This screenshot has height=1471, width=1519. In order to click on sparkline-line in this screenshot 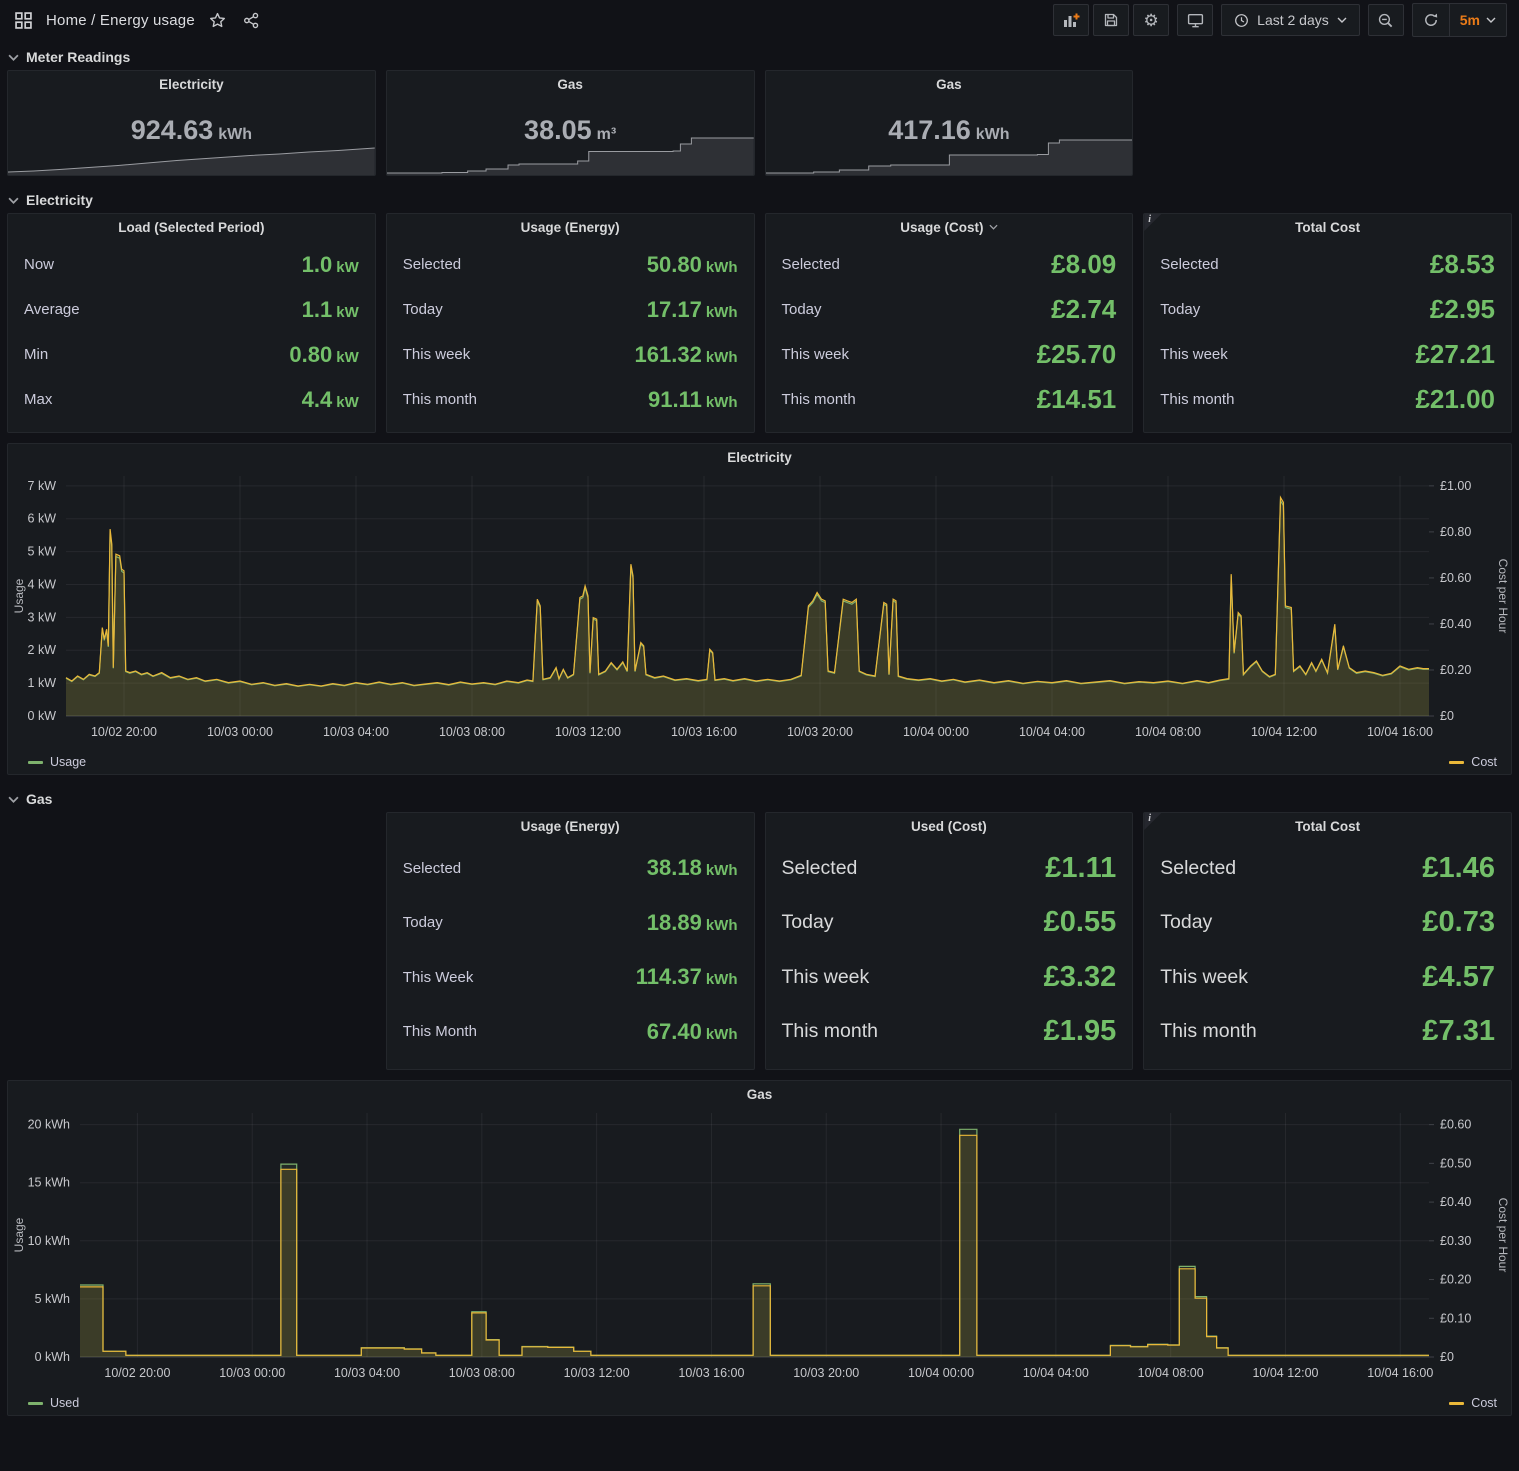, I will do `click(191, 160)`.